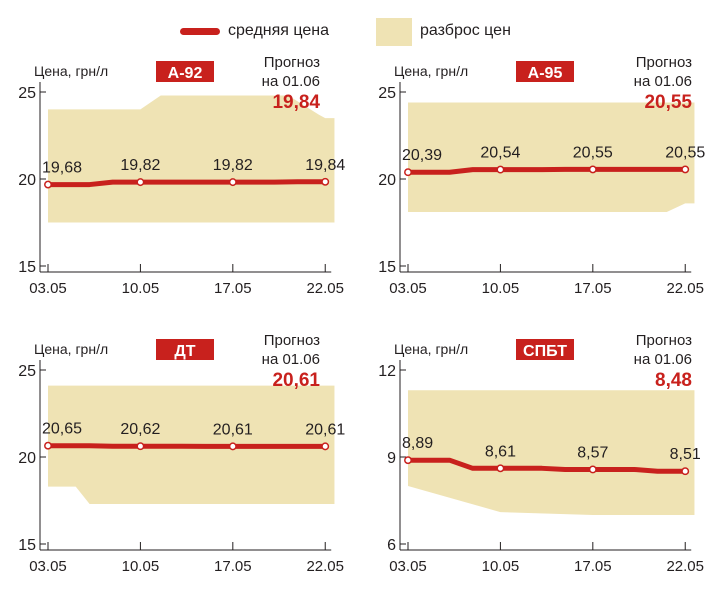  I want to click on fuel-badge-label-a92: А-92, so click(185, 73).